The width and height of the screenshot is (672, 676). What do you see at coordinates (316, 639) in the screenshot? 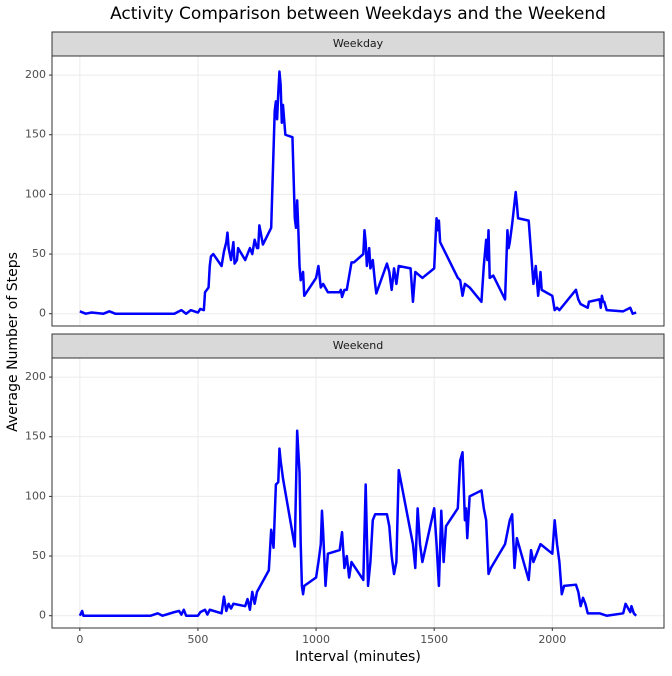
I see `x-tick-label: 1000` at bounding box center [316, 639].